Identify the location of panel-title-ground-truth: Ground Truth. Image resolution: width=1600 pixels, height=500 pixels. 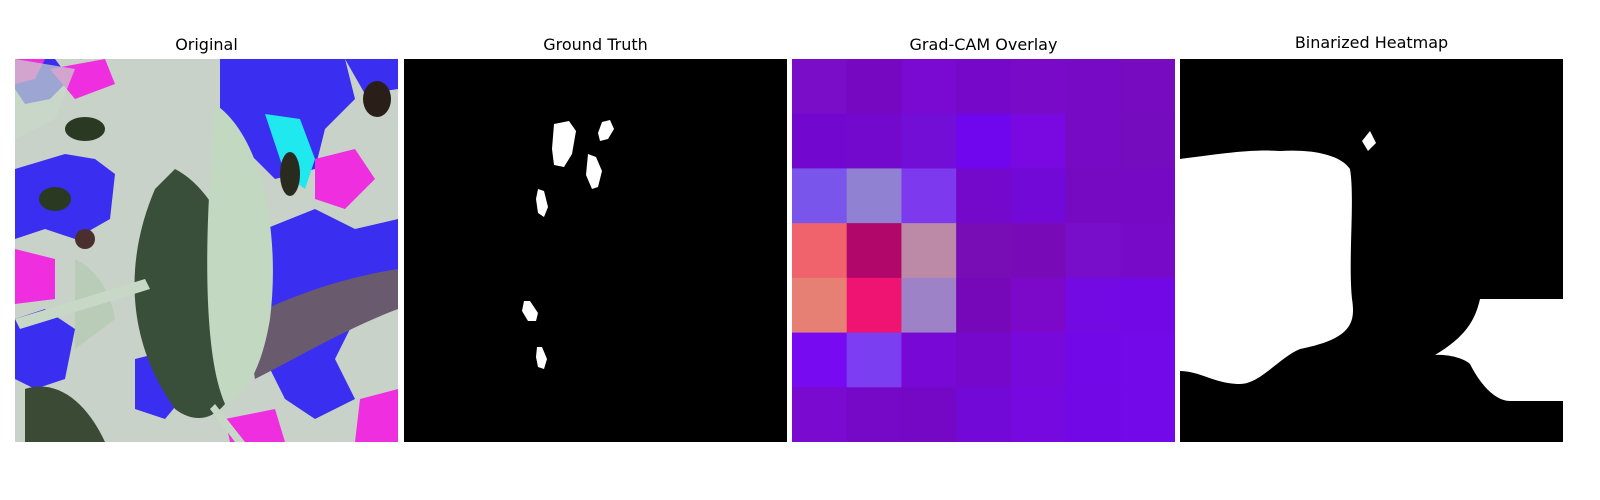
(595, 44).